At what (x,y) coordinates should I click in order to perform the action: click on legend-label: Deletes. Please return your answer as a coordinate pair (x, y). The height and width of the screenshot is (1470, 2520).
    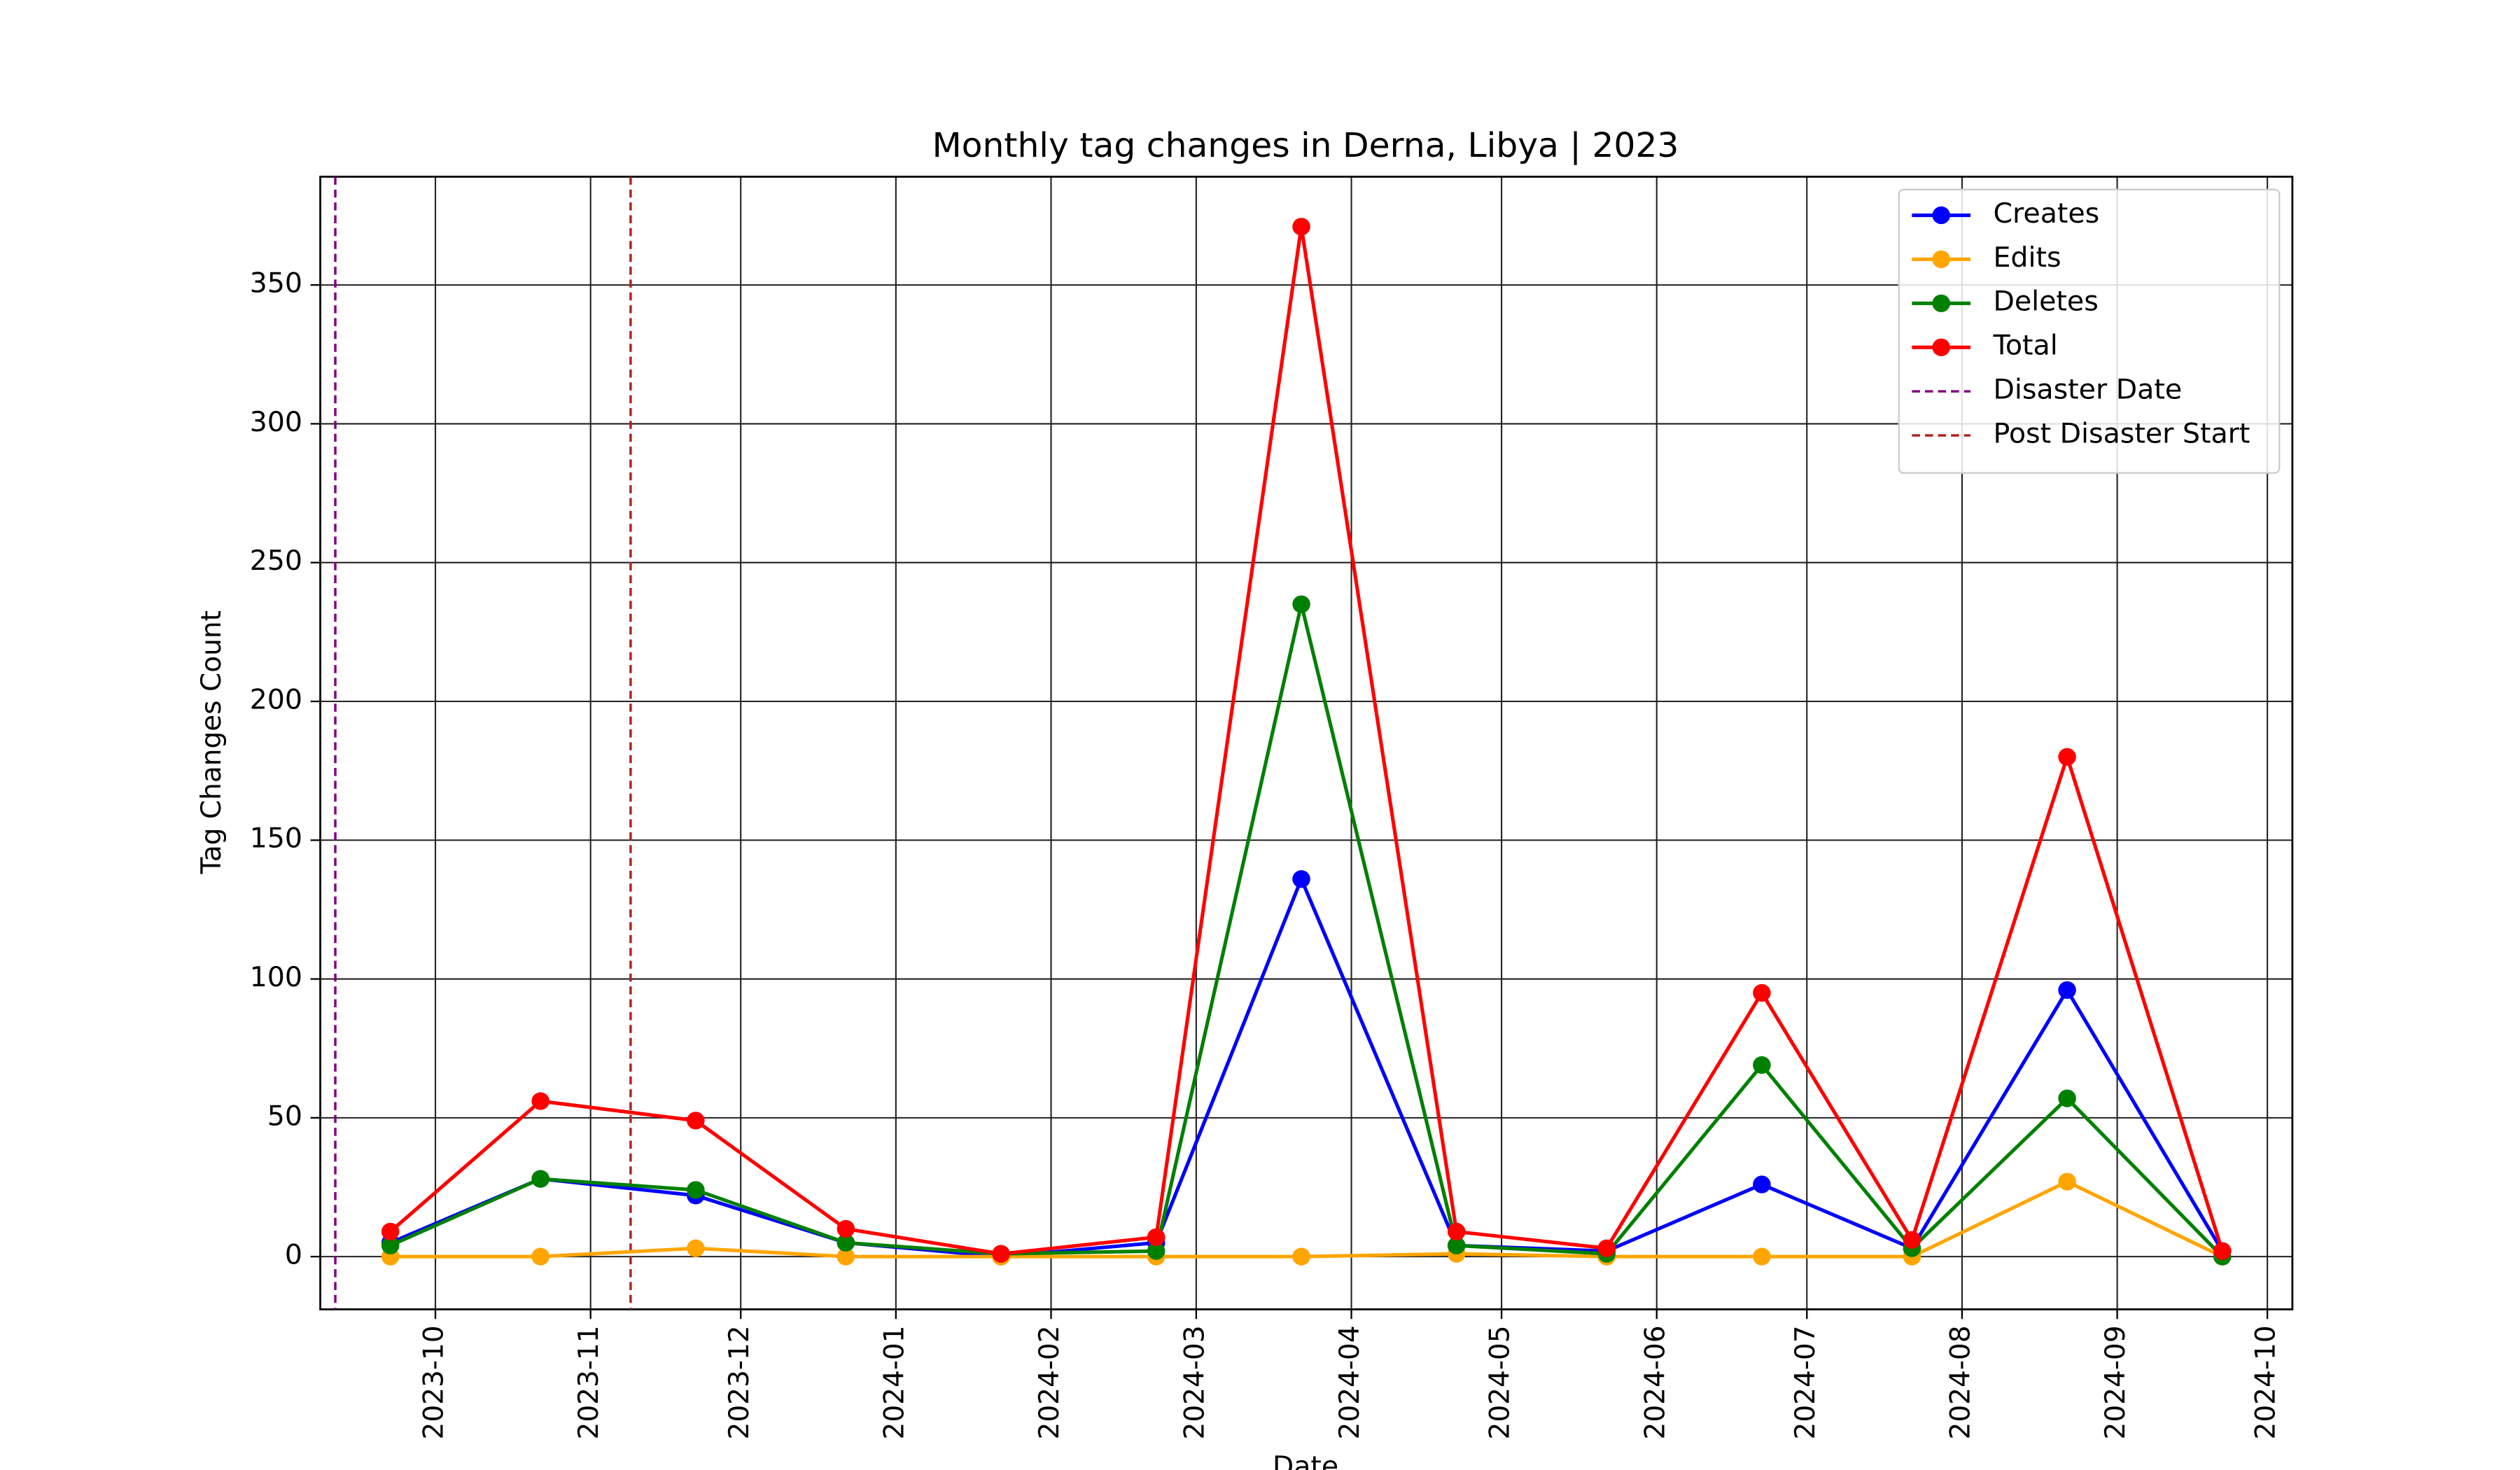
    Looking at the image, I should click on (2045, 302).